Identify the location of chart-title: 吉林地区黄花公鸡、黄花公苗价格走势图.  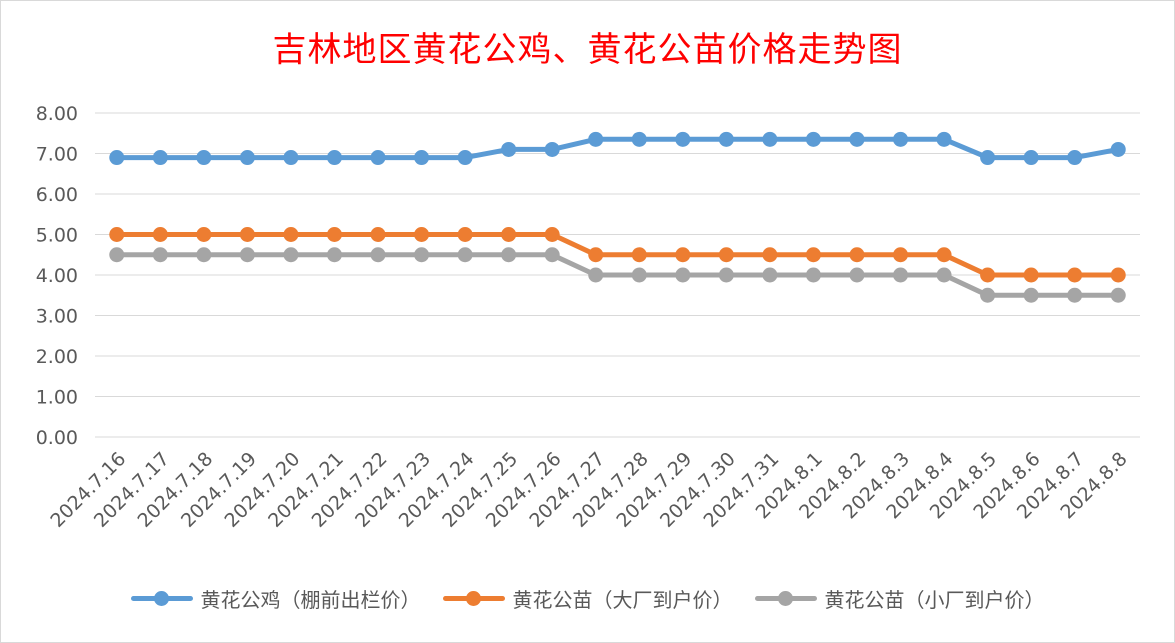
(587, 50).